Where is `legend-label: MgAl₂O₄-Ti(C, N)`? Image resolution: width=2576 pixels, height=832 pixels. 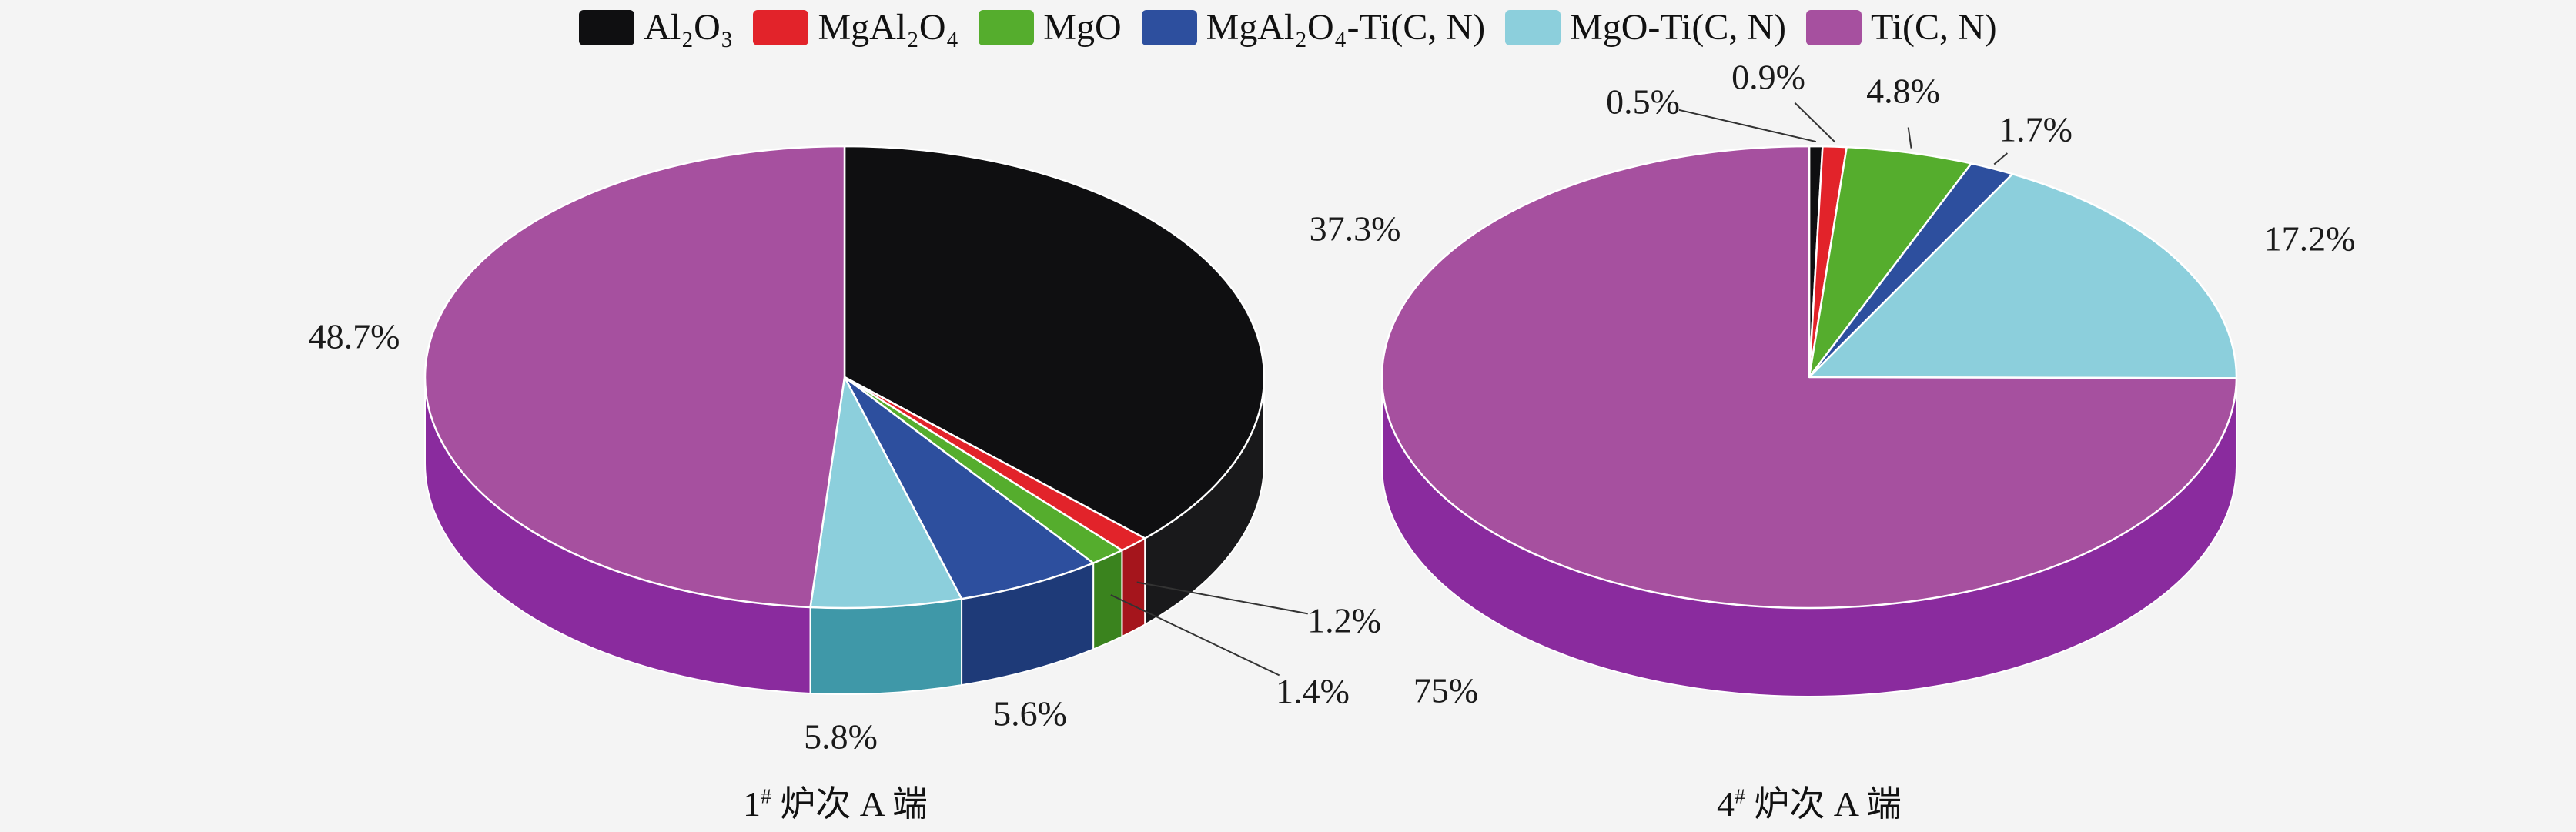 legend-label: MgAl₂O₄-Ti(C, N) is located at coordinates (1346, 28).